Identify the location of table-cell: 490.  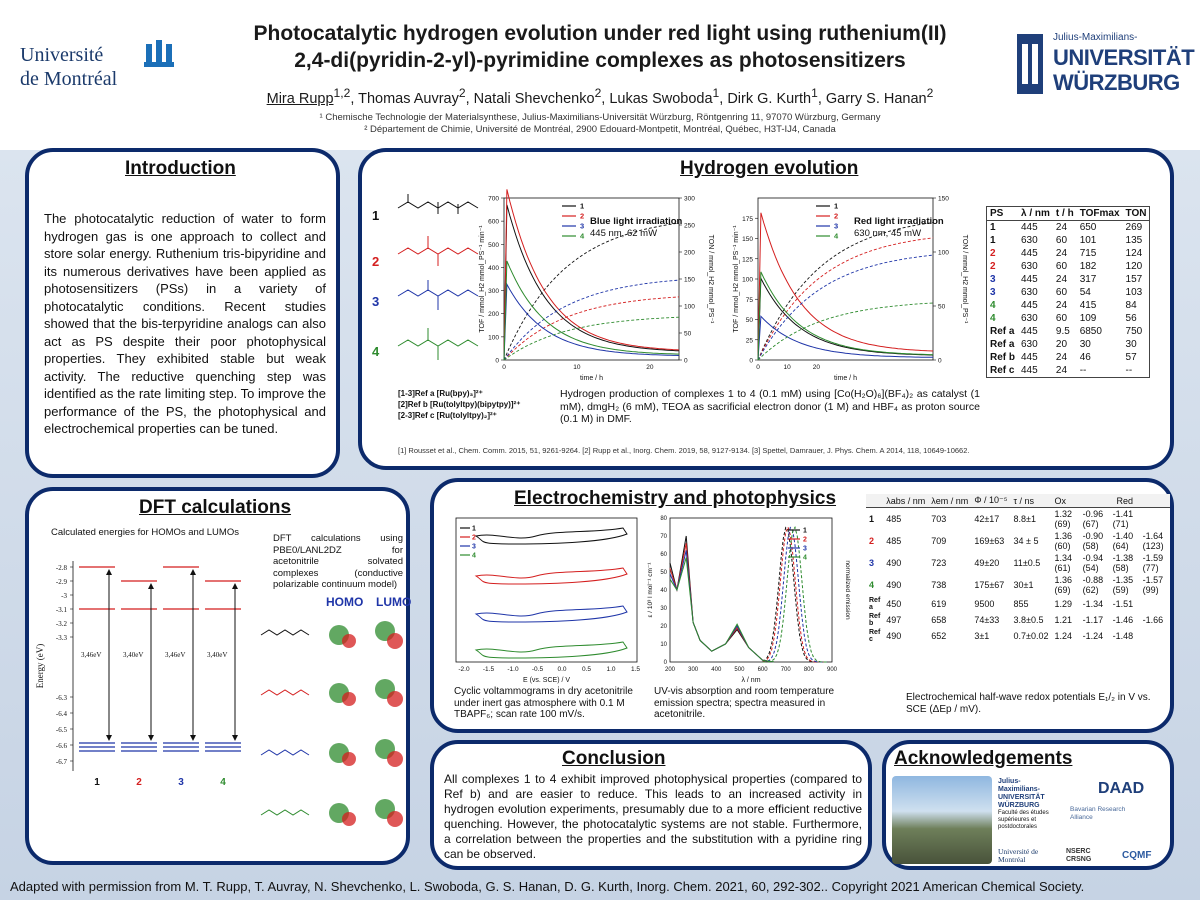
(894, 585).